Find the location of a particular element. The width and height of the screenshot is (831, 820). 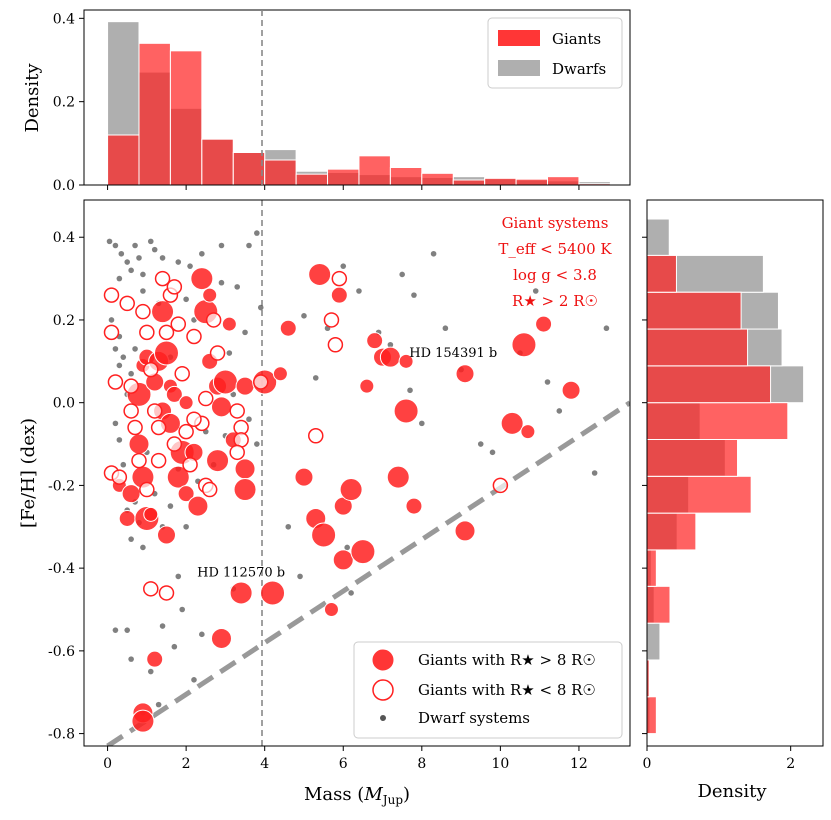

right-bar-dwarfs is located at coordinates (658, 237).